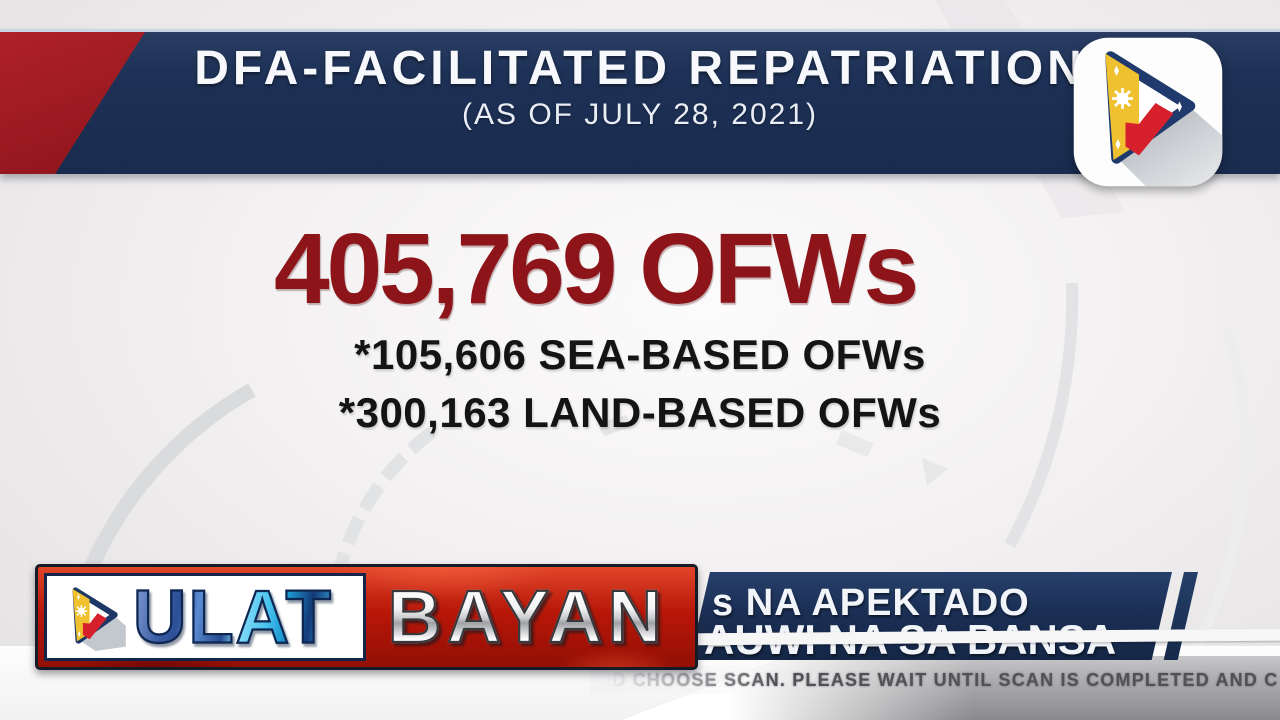 This screenshot has width=1280, height=720. What do you see at coordinates (871, 603) in the screenshot?
I see `lower-third-line1: s NA APEKTADO` at bounding box center [871, 603].